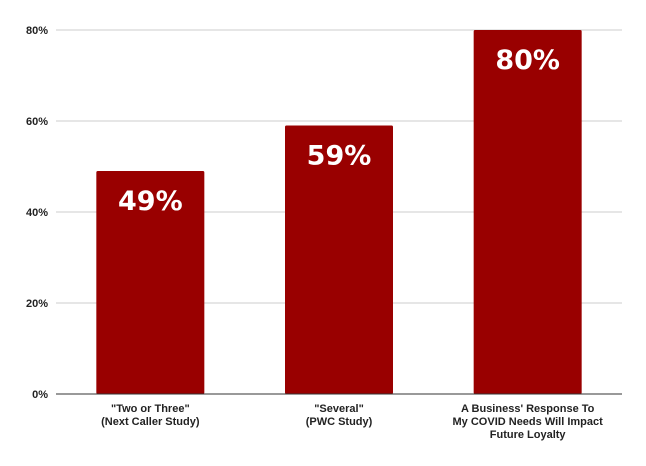 Image resolution: width=646 pixels, height=466 pixels. Describe the element at coordinates (339, 422) in the screenshot. I see `x-category-label-line: (PWC Study)` at that location.